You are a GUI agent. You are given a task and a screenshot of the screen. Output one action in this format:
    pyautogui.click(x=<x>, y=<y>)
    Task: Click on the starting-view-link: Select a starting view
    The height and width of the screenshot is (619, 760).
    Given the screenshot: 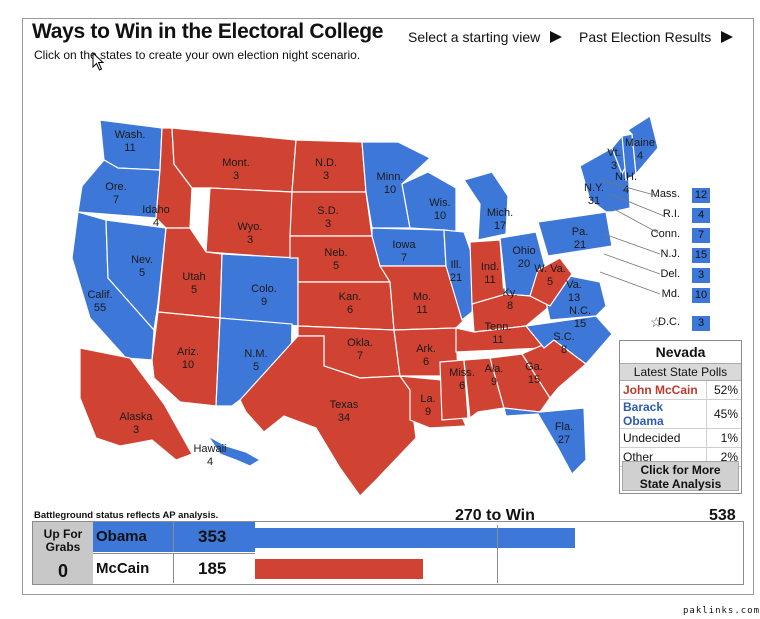 What is the action you would take?
    pyautogui.click(x=485, y=37)
    